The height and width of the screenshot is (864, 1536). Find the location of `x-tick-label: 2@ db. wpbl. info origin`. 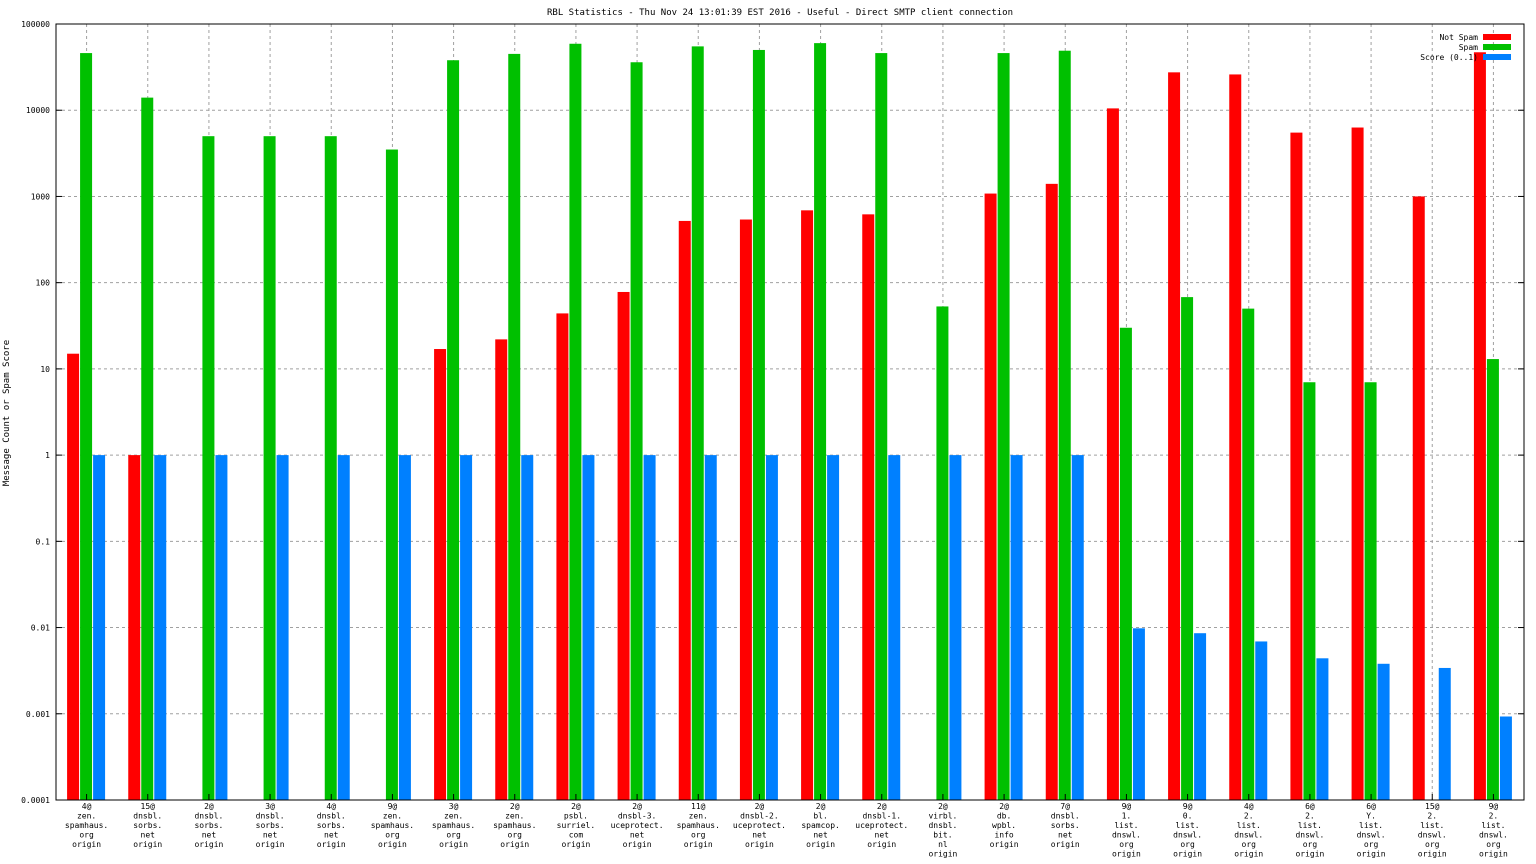

x-tick-label: 2@ db. wpbl. info origin is located at coordinates (1004, 825).